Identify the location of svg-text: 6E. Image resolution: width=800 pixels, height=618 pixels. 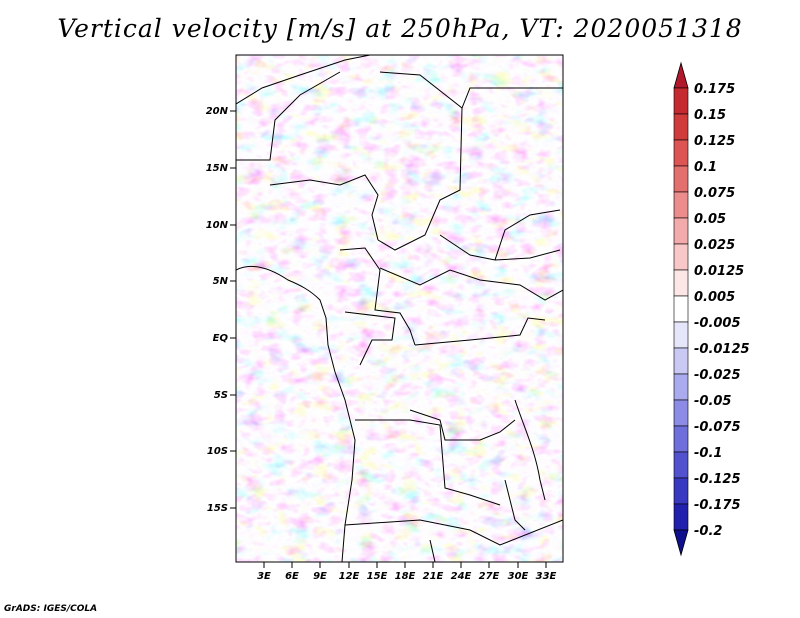
(292, 576).